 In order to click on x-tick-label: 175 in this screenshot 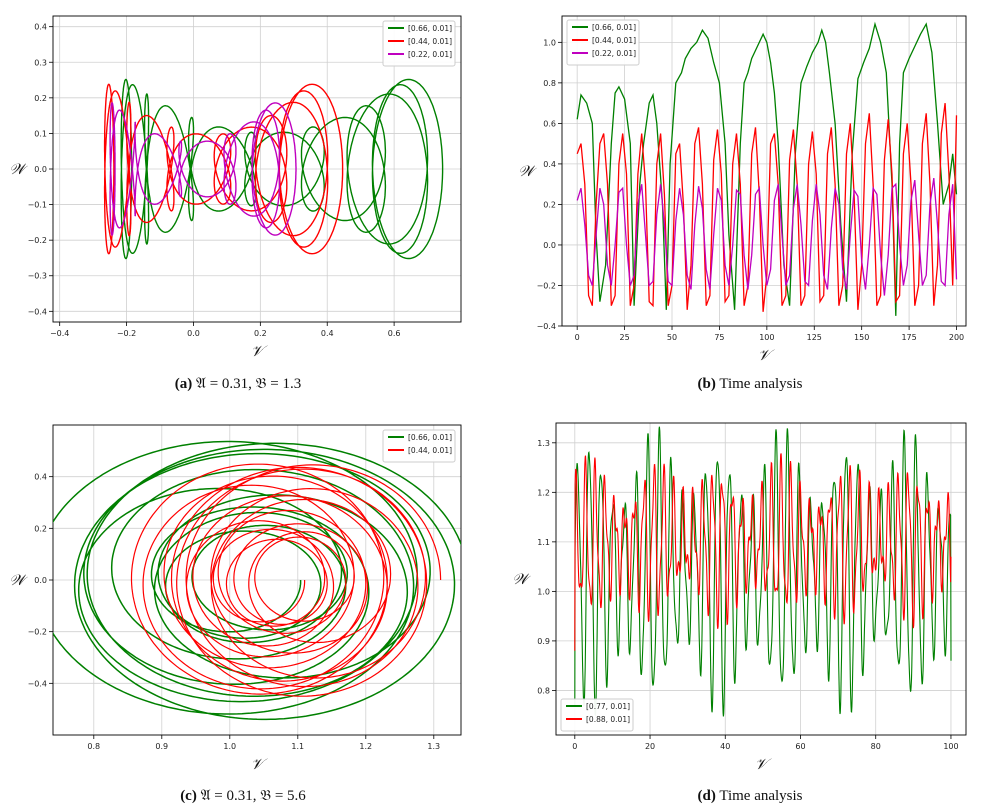, I will do `click(908, 337)`.